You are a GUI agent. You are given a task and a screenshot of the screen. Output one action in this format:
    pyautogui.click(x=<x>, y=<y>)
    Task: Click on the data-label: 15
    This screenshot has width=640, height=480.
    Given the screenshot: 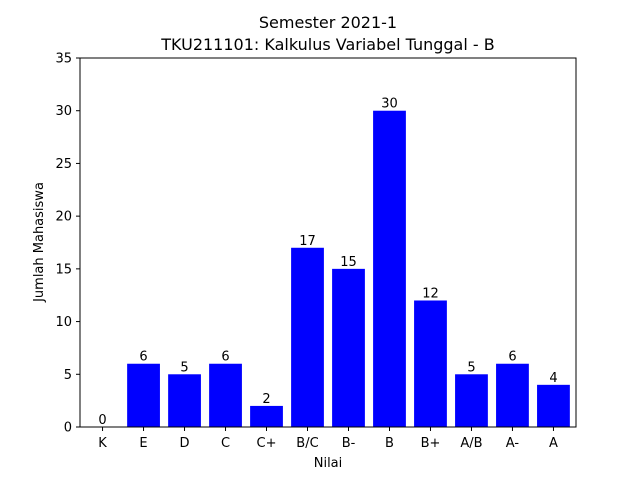 What is the action you would take?
    pyautogui.click(x=348, y=262)
    